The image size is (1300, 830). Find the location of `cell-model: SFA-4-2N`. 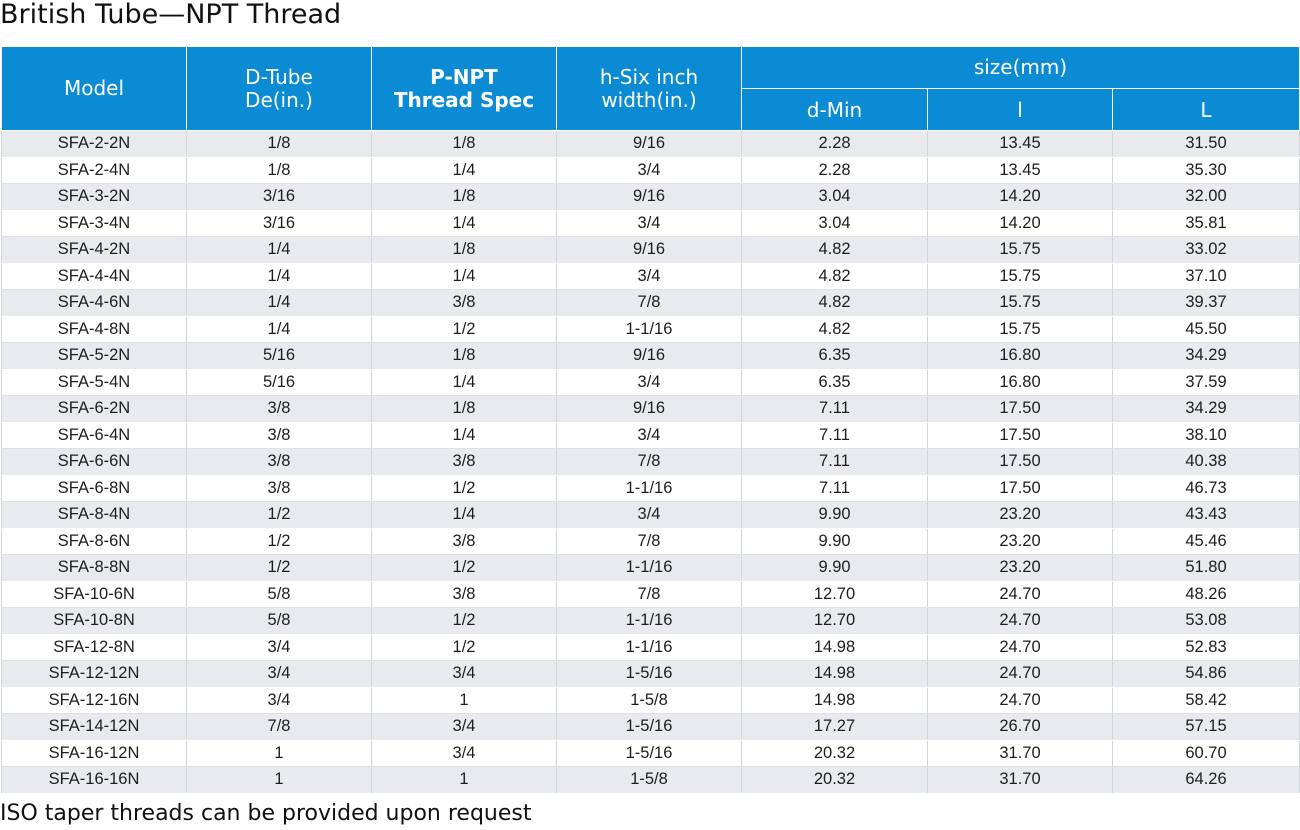

cell-model: SFA-4-2N is located at coordinates (94, 250).